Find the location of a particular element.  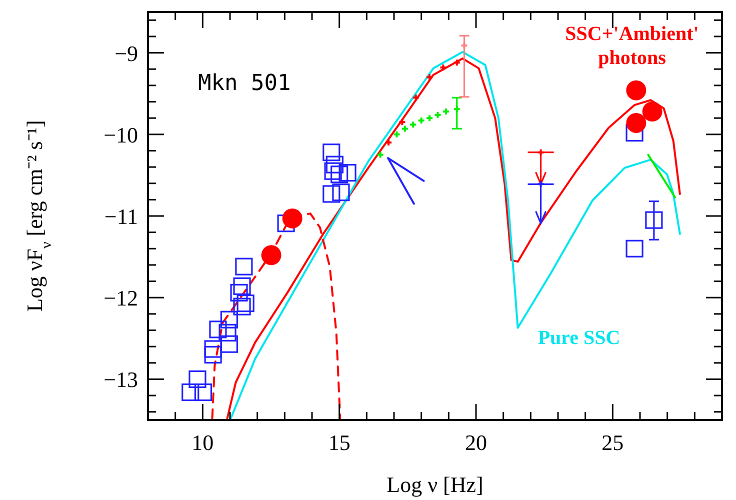

y-tick-label: −9 is located at coordinates (126, 53).